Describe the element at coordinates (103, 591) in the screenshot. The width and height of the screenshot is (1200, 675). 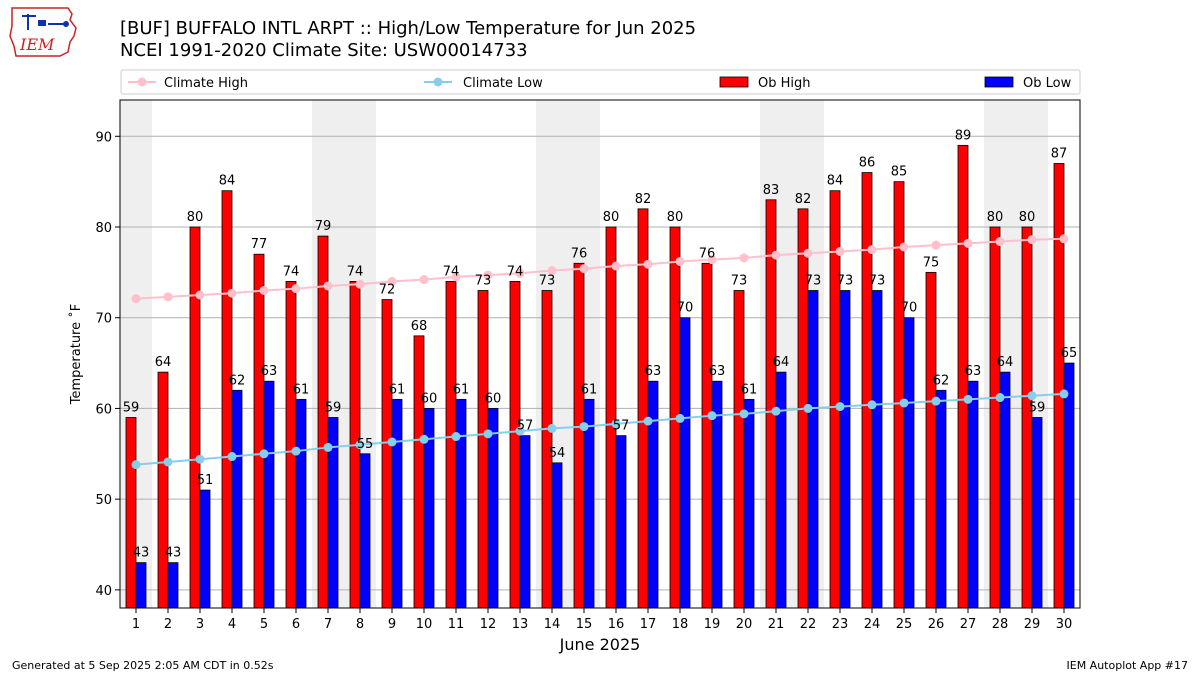
I see `y-tick-label: 40` at that location.